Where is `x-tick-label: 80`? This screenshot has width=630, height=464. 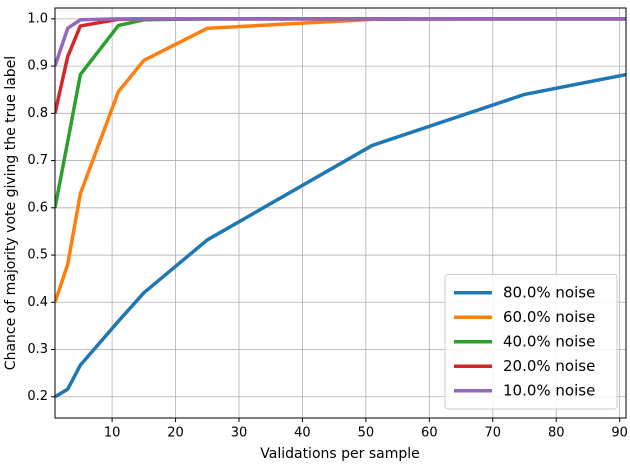
x-tick-label: 80 is located at coordinates (556, 433).